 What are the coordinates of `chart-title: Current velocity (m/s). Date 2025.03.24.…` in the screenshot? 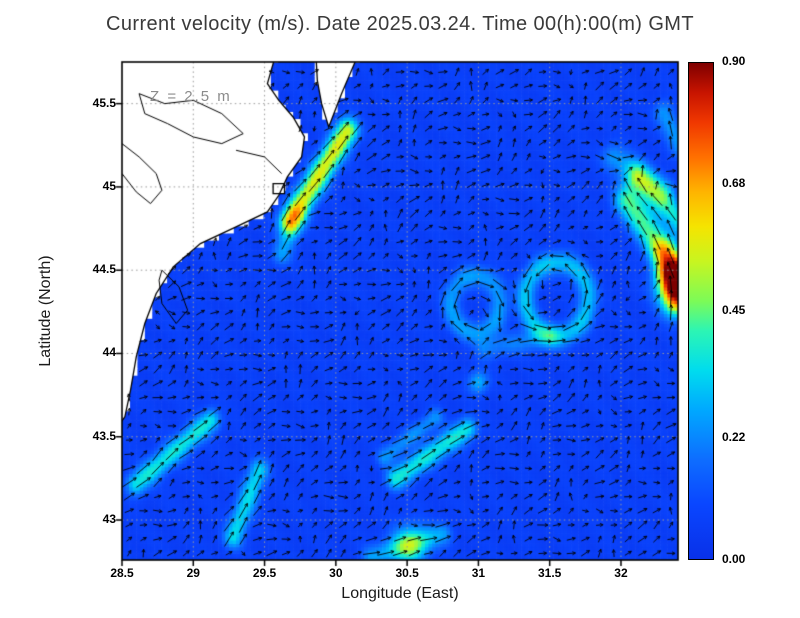 It's located at (400, 24).